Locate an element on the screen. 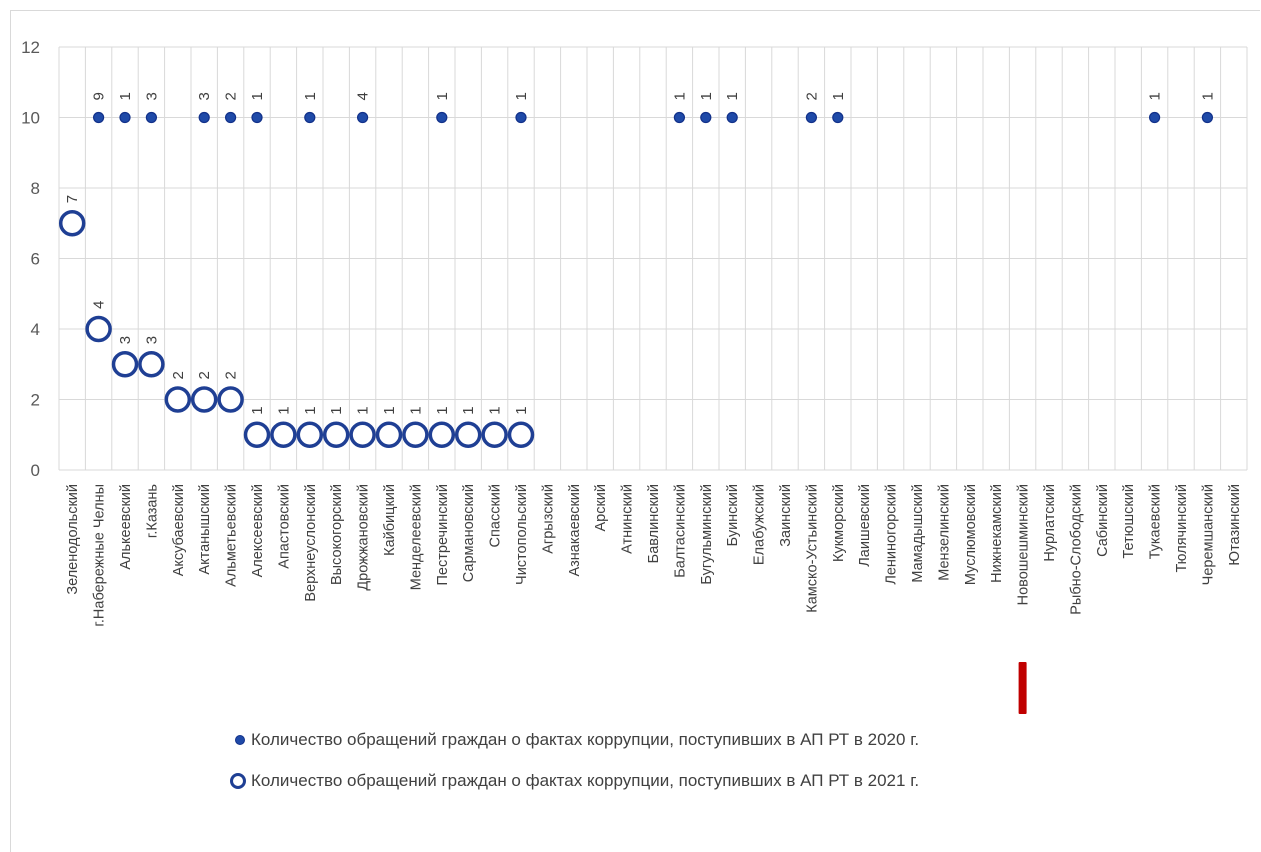  y-tick-label: 2 is located at coordinates (35, 400).